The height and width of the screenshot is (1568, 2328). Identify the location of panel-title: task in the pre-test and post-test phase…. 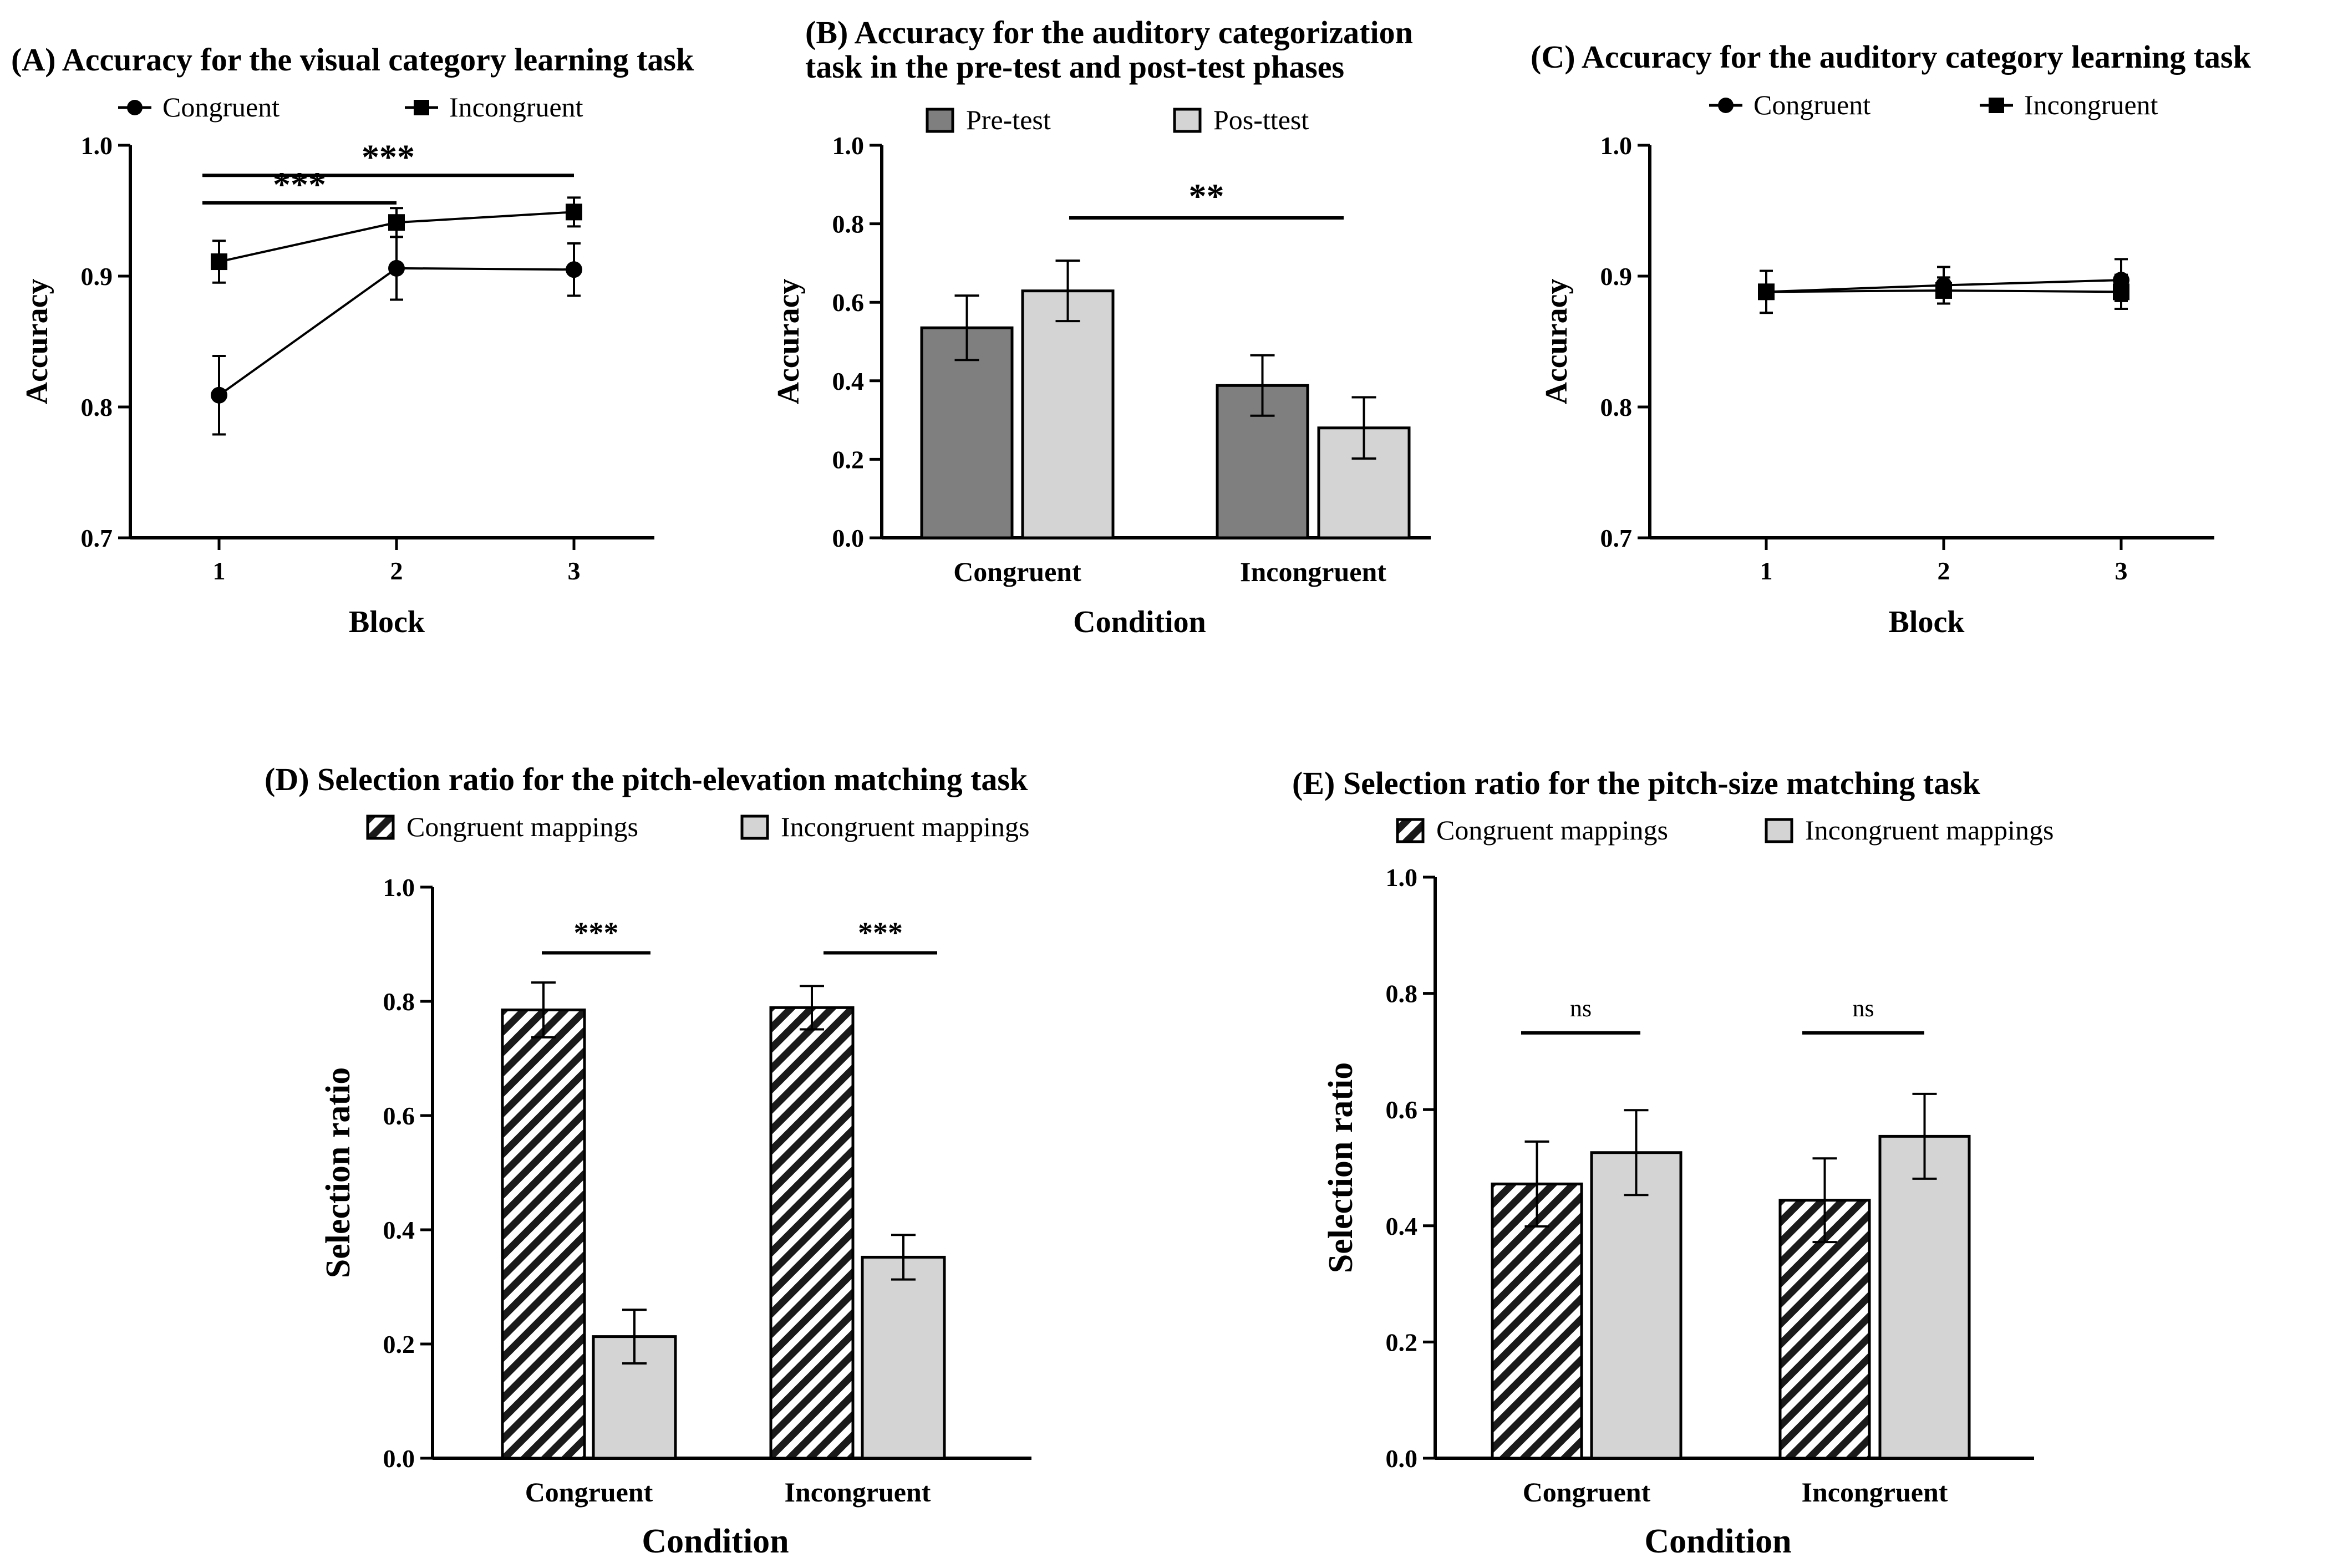
(1074, 67).